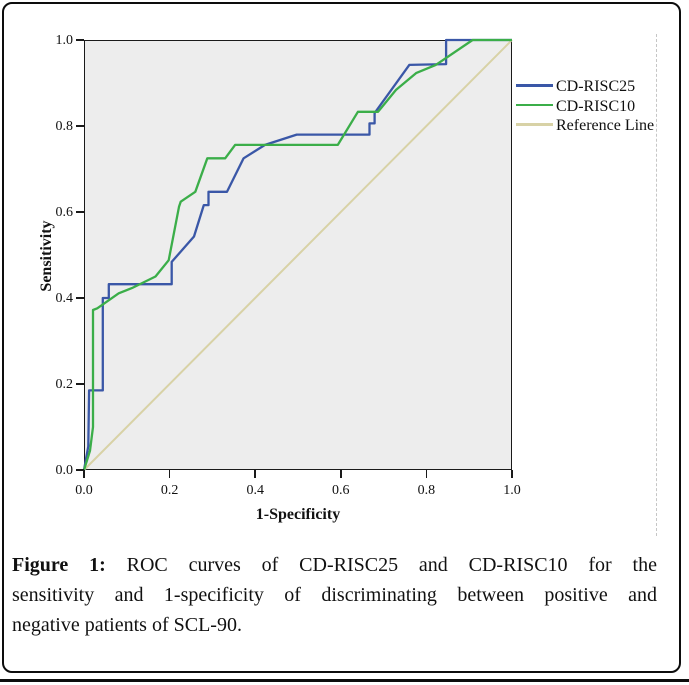  What do you see at coordinates (512, 490) in the screenshot?
I see `x-tick-label: 1.0` at bounding box center [512, 490].